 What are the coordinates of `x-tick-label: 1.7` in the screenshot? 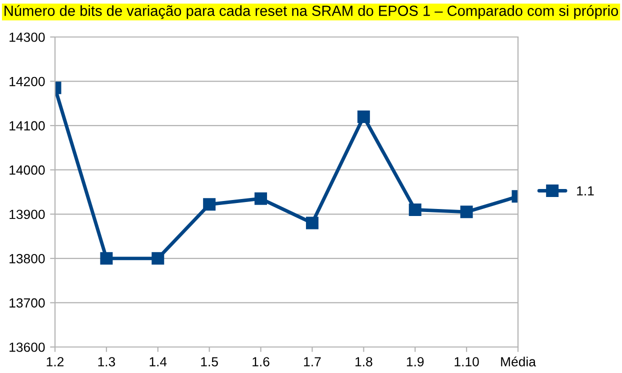 It's located at (312, 361).